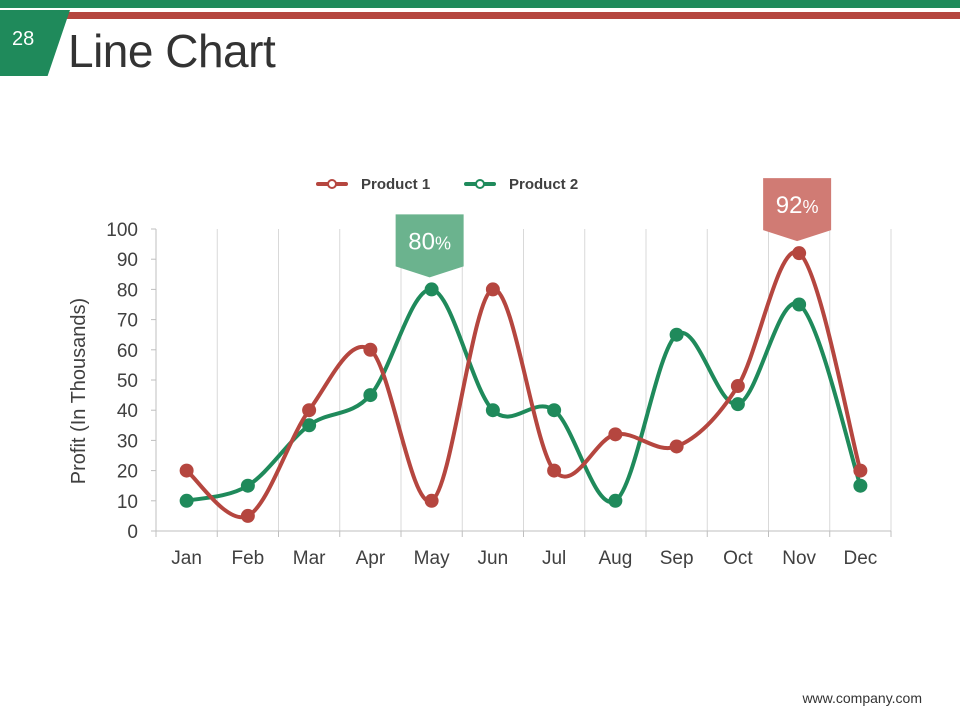 The width and height of the screenshot is (960, 720). Describe the element at coordinates (371, 558) in the screenshot. I see `x-tick-label: Apr` at that location.